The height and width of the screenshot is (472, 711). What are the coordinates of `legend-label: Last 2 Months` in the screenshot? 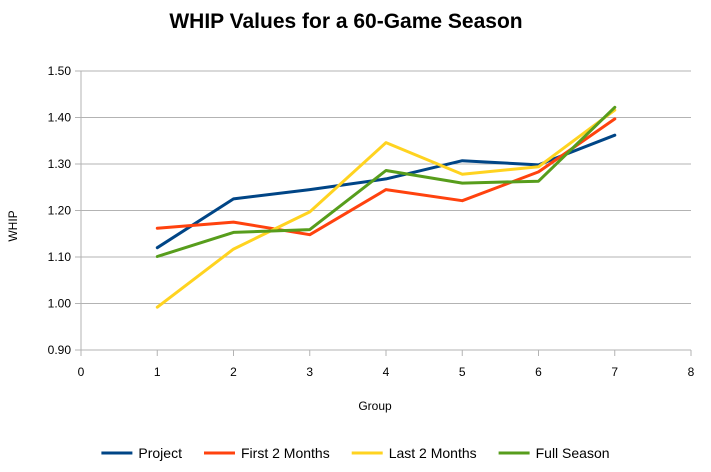 It's located at (433, 453).